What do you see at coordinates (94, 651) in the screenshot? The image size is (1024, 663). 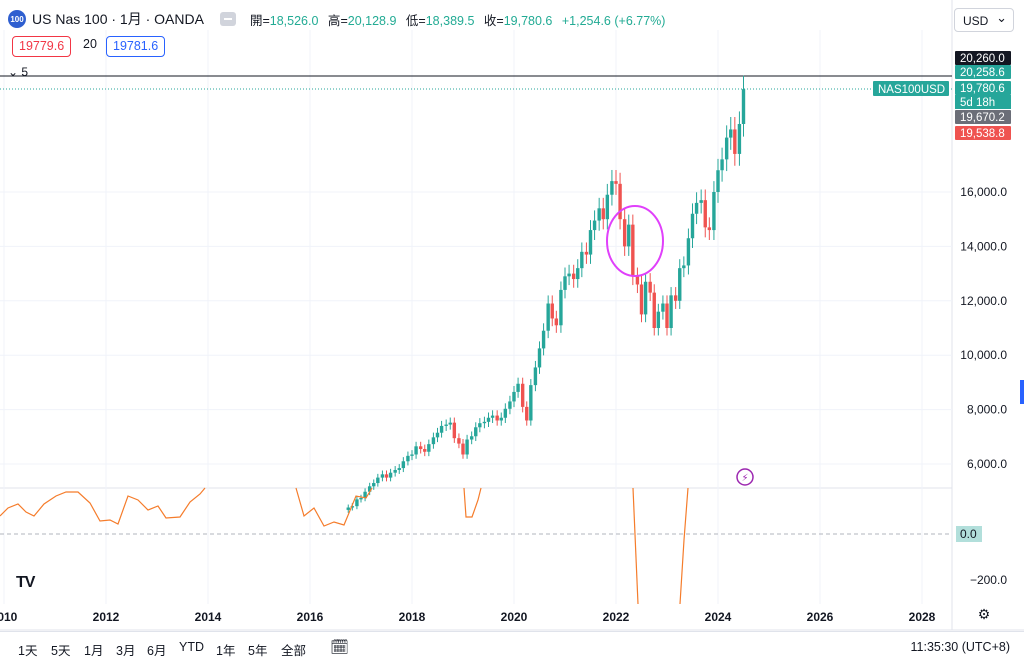 I see `range-1m: 1月` at bounding box center [94, 651].